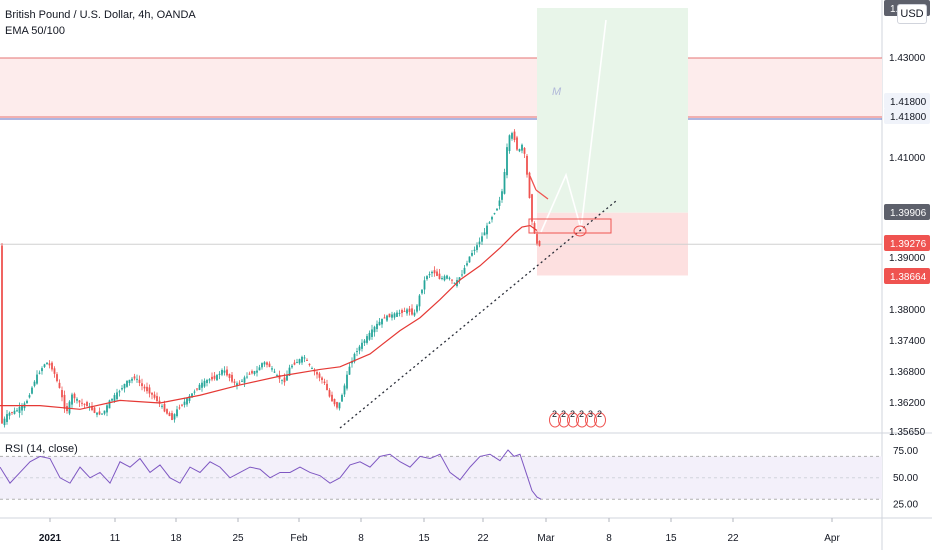 Image resolution: width=932 pixels, height=550 pixels. I want to click on price-axis-label: 1.39906, so click(908, 213).